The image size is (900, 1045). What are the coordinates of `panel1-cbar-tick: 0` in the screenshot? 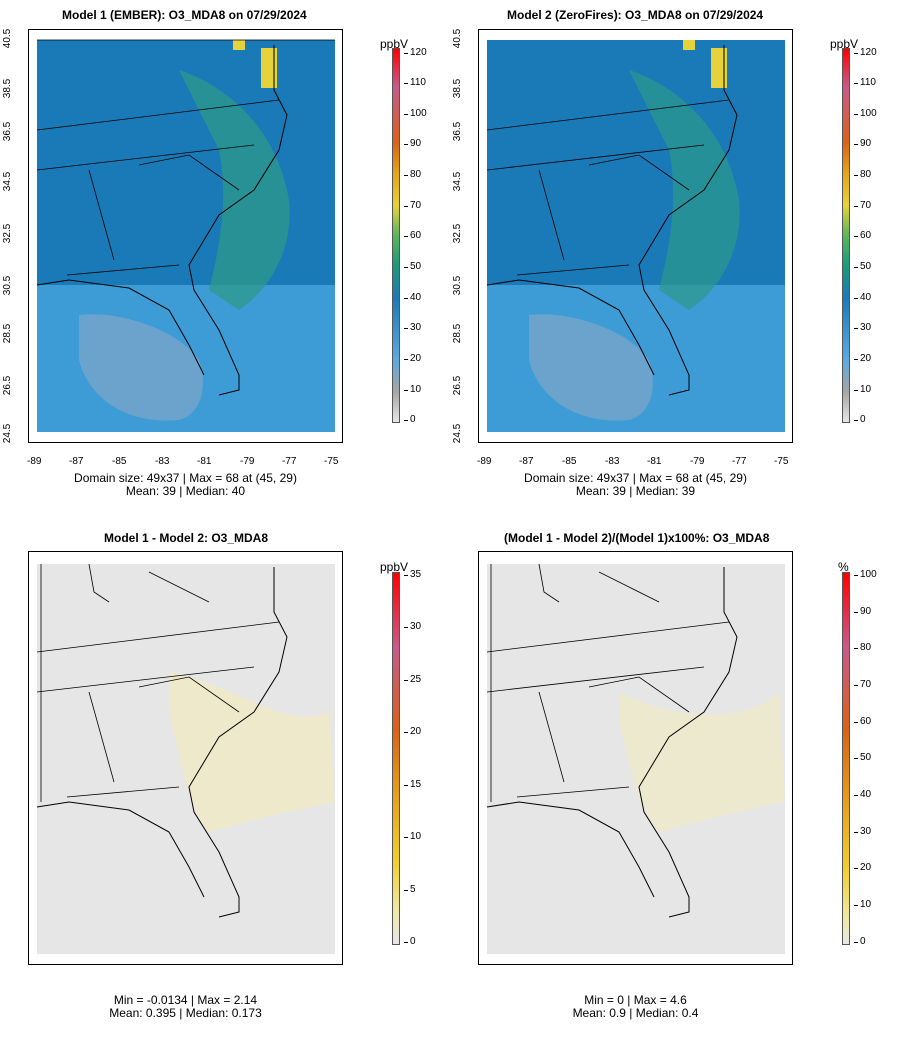 It's located at (410, 419).